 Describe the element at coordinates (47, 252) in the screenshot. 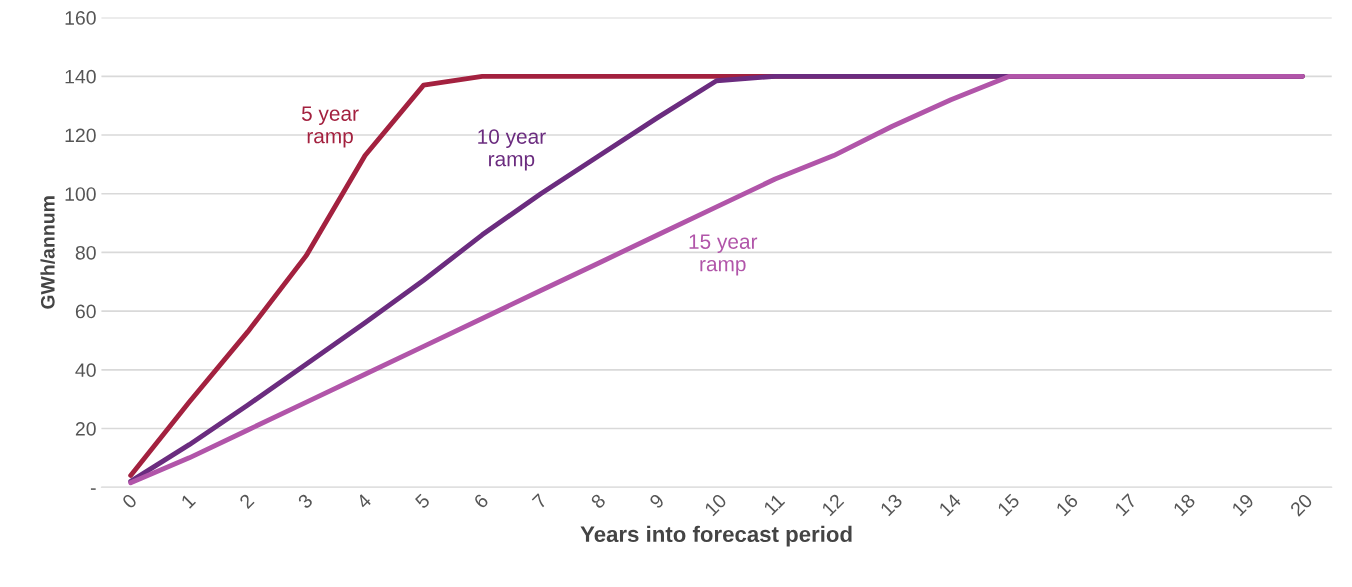

I see `y-axis-title: GWh/annum` at that location.